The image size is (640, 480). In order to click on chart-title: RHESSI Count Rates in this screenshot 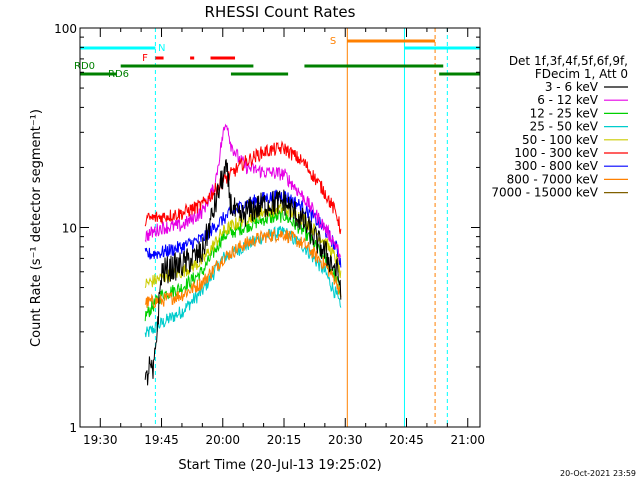, I will do `click(280, 12)`.